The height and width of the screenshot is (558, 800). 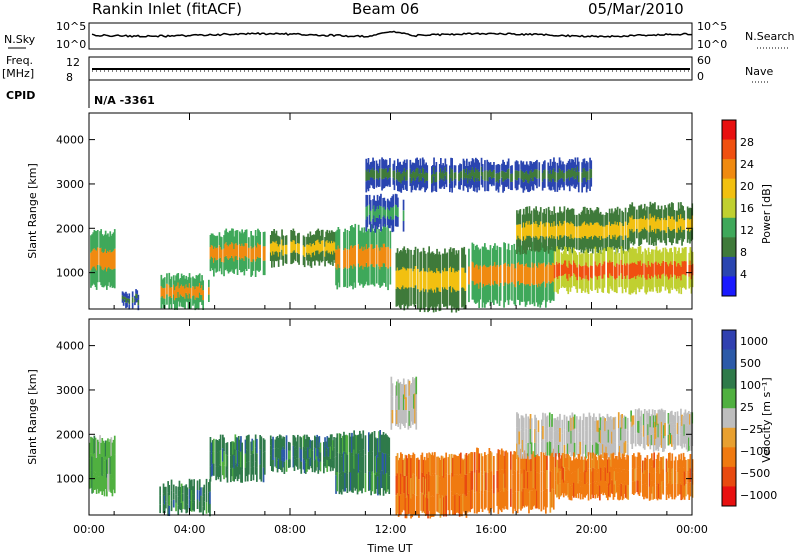 I want to click on date-title: 05/Mar/2010, so click(x=636, y=9).